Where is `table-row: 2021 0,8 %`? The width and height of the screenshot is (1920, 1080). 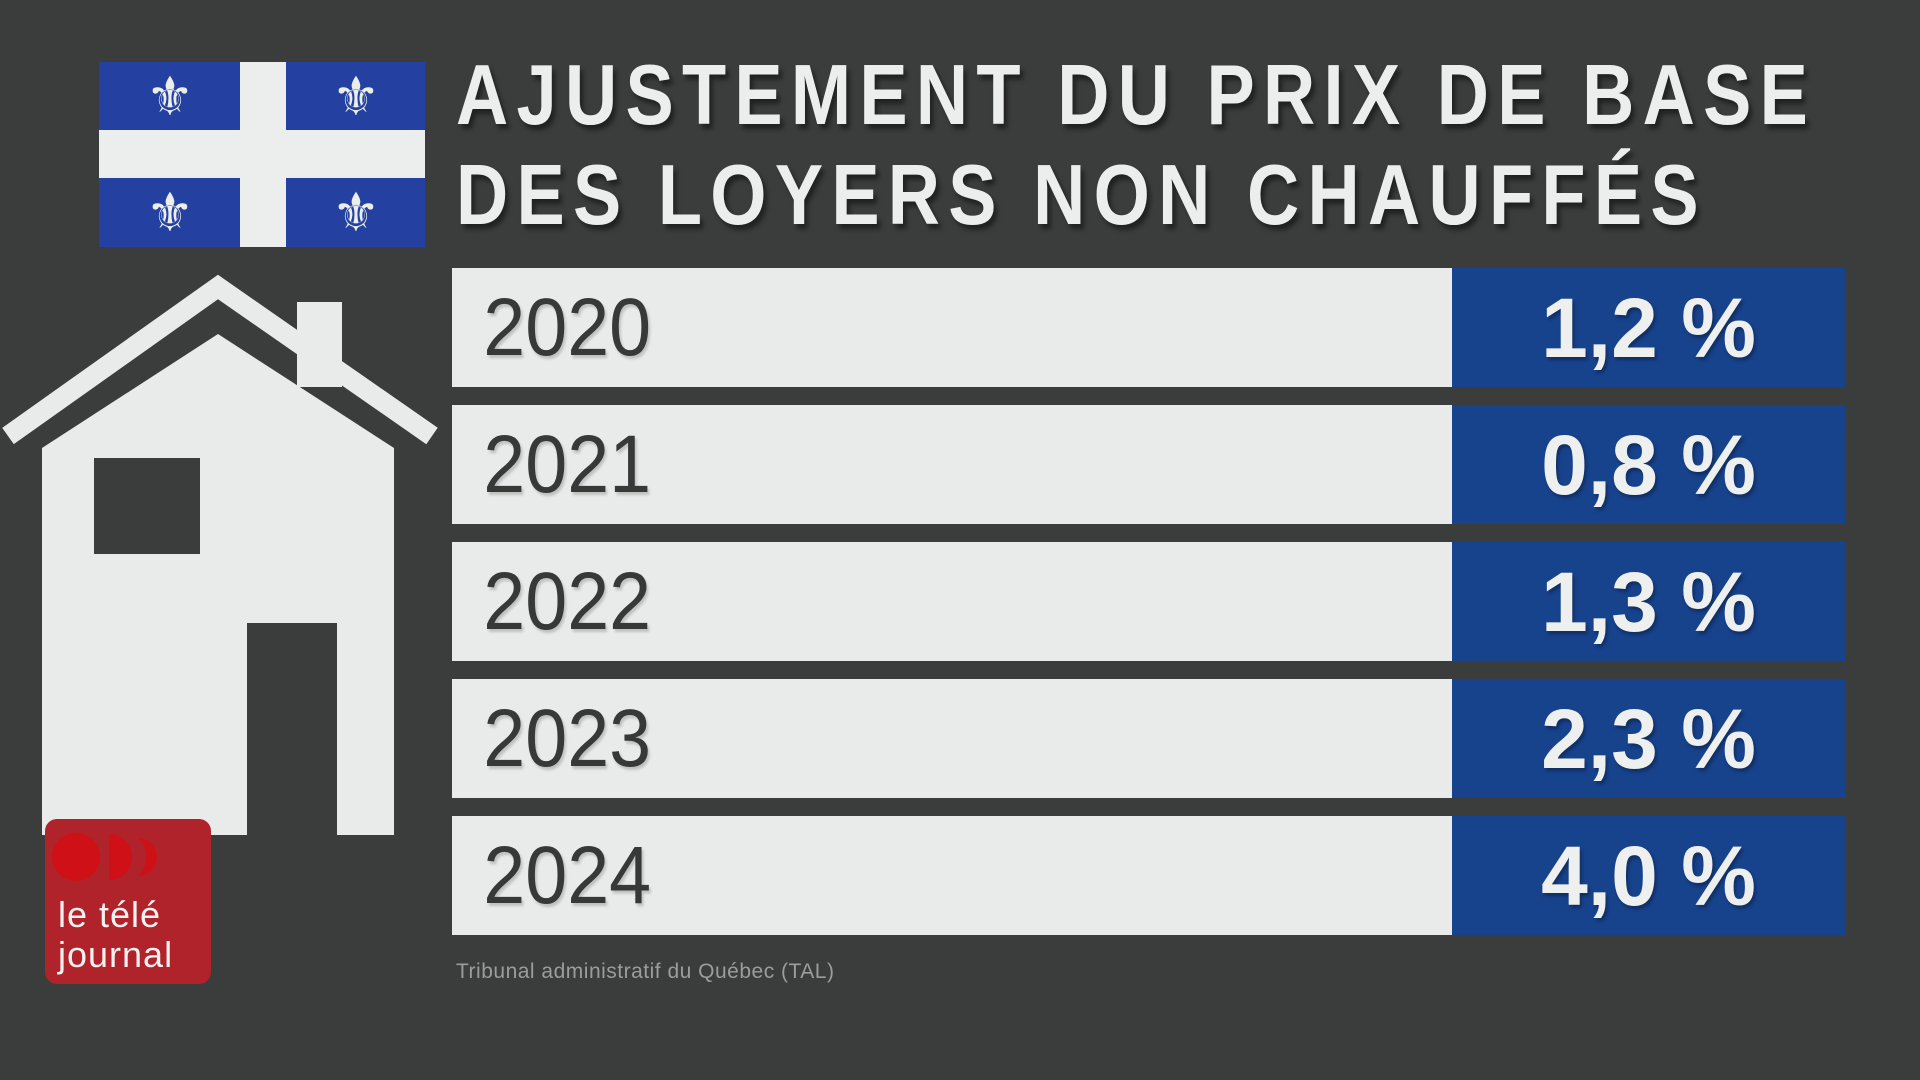
table-row: 2021 0,8 % is located at coordinates (1143, 467).